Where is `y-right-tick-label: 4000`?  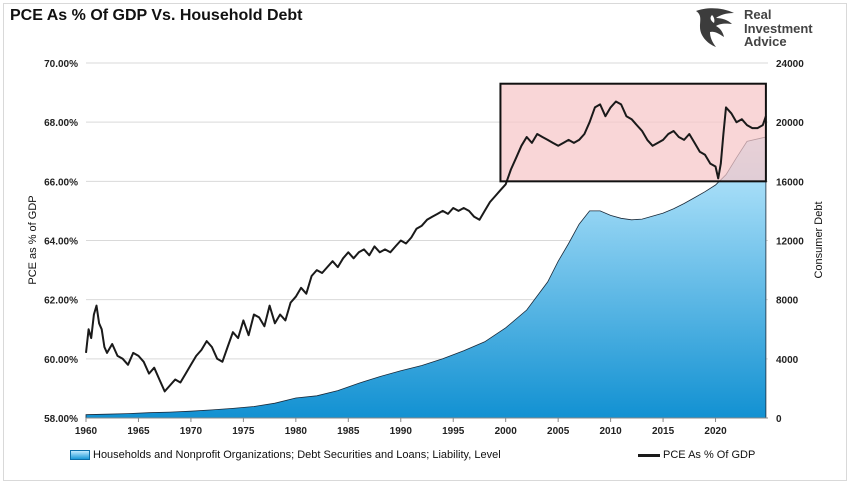 y-right-tick-label: 4000 is located at coordinates (787, 360).